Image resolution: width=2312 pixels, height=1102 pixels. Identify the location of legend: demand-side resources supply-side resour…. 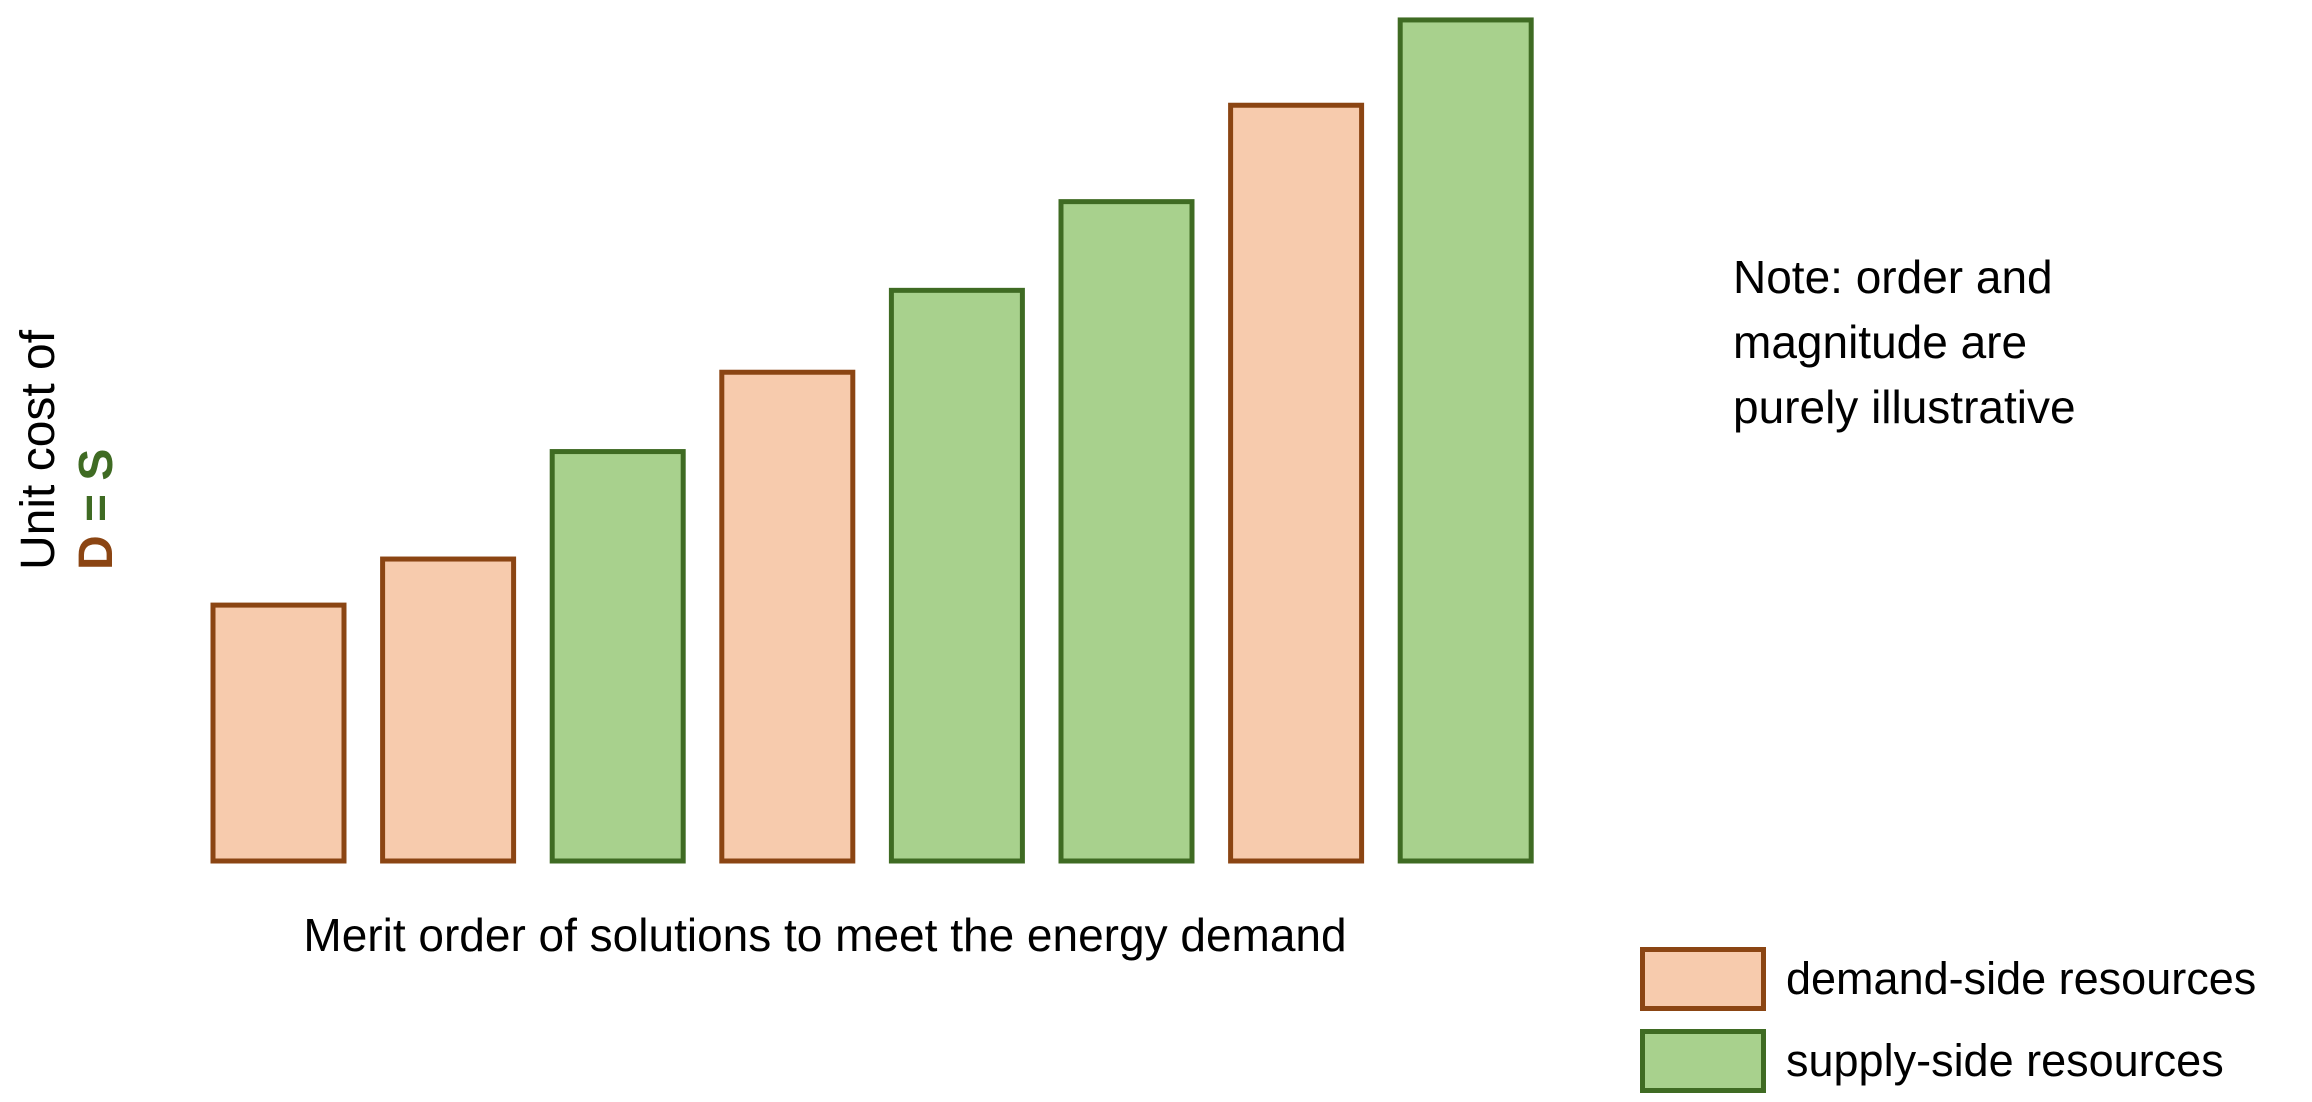
(1948, 1020).